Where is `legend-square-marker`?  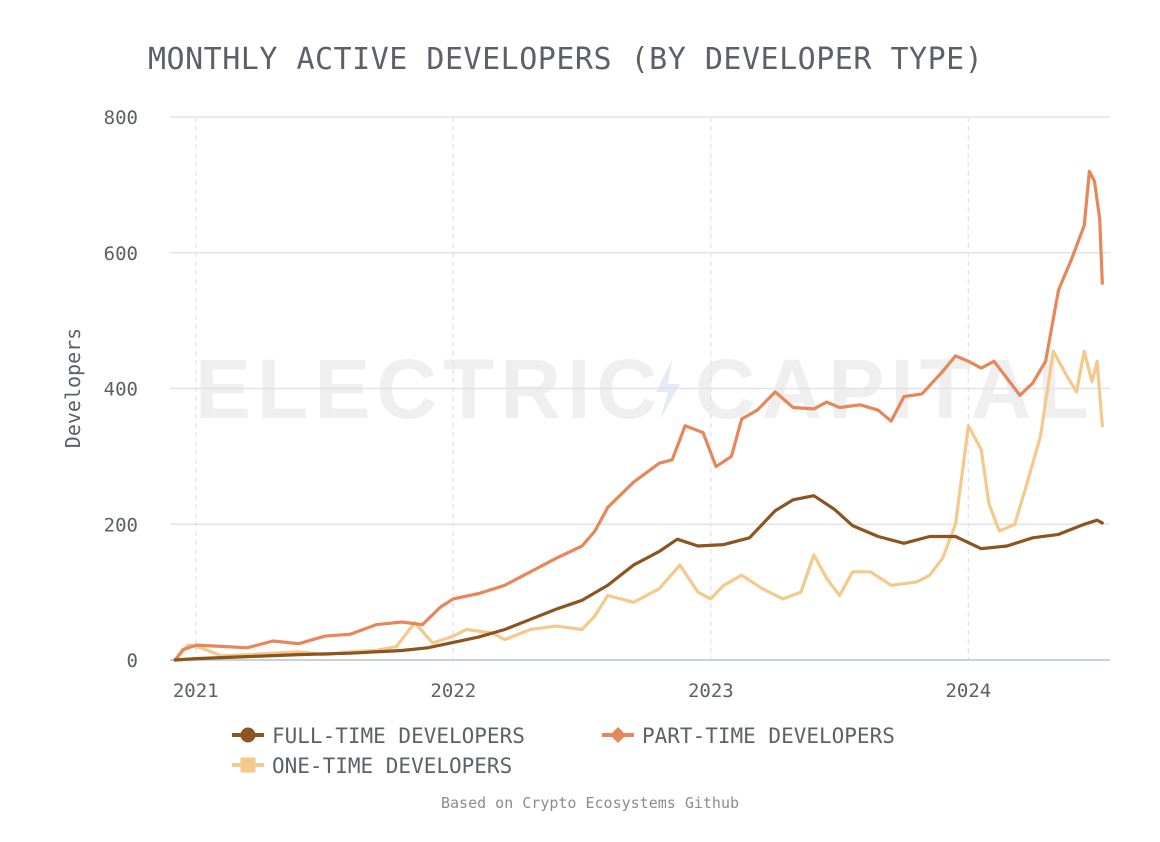
legend-square-marker is located at coordinates (248, 765).